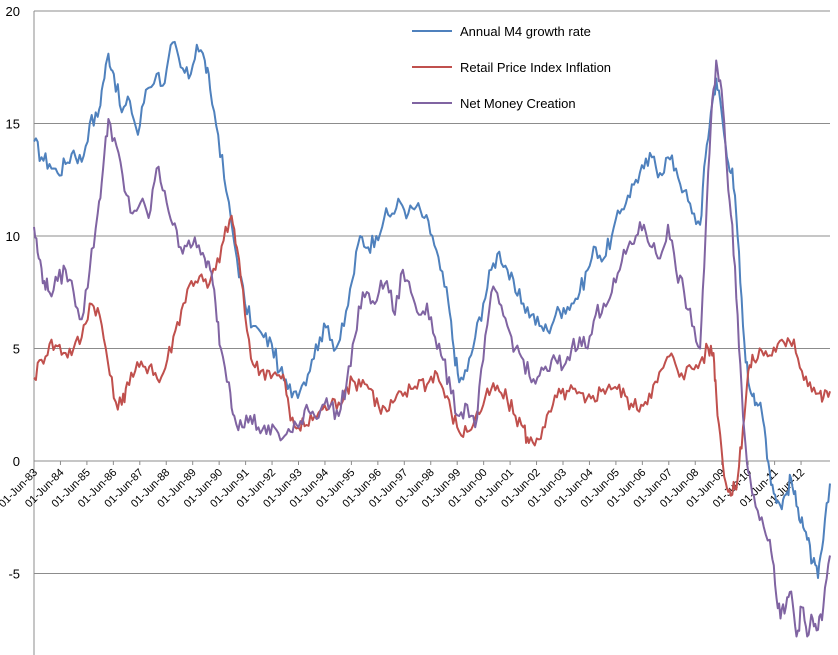 This screenshot has width=838, height=655. What do you see at coordinates (13, 11) in the screenshot?
I see `y-tick-label: 20` at bounding box center [13, 11].